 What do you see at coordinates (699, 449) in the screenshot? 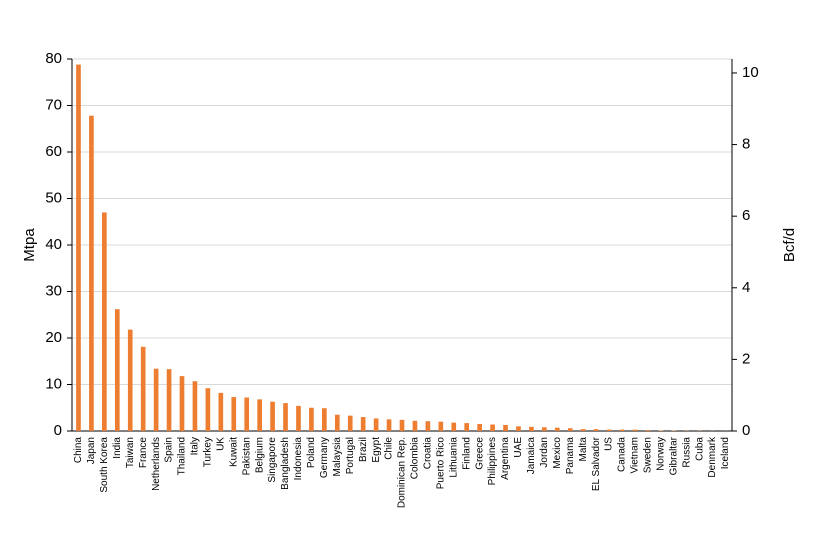
I see `x-tick-label: Cuba` at bounding box center [699, 449].